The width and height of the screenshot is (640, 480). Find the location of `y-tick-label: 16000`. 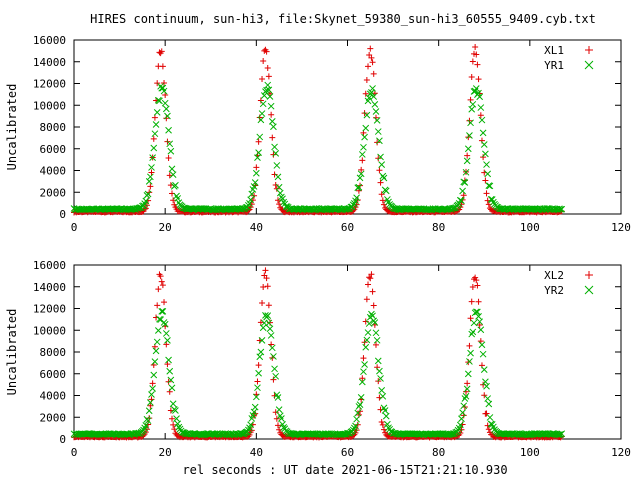

y-tick-label: 16000 is located at coordinates (49, 40).